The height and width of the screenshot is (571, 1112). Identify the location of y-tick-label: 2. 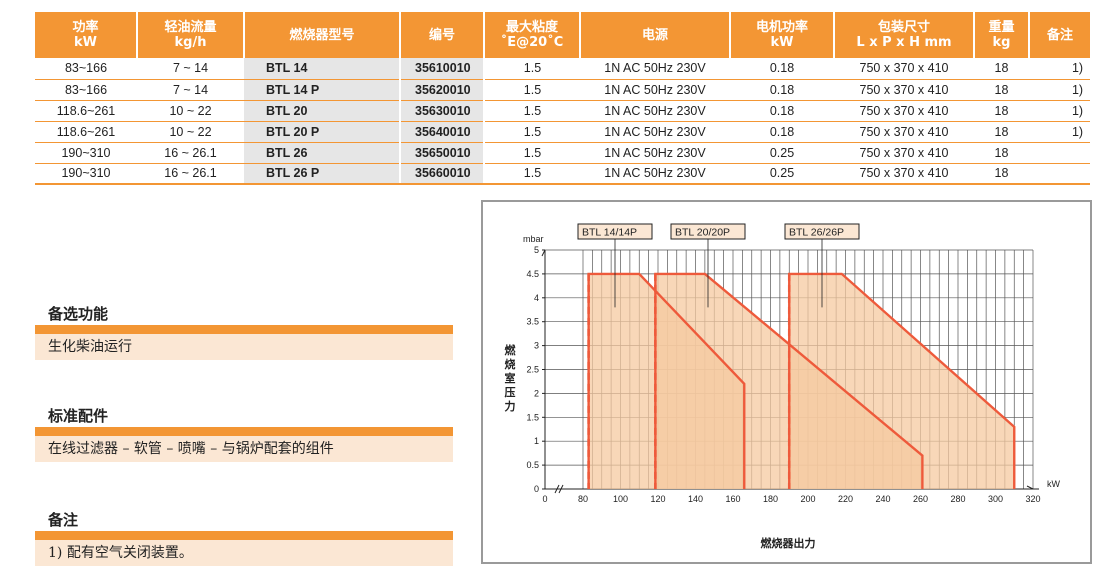
(536, 393).